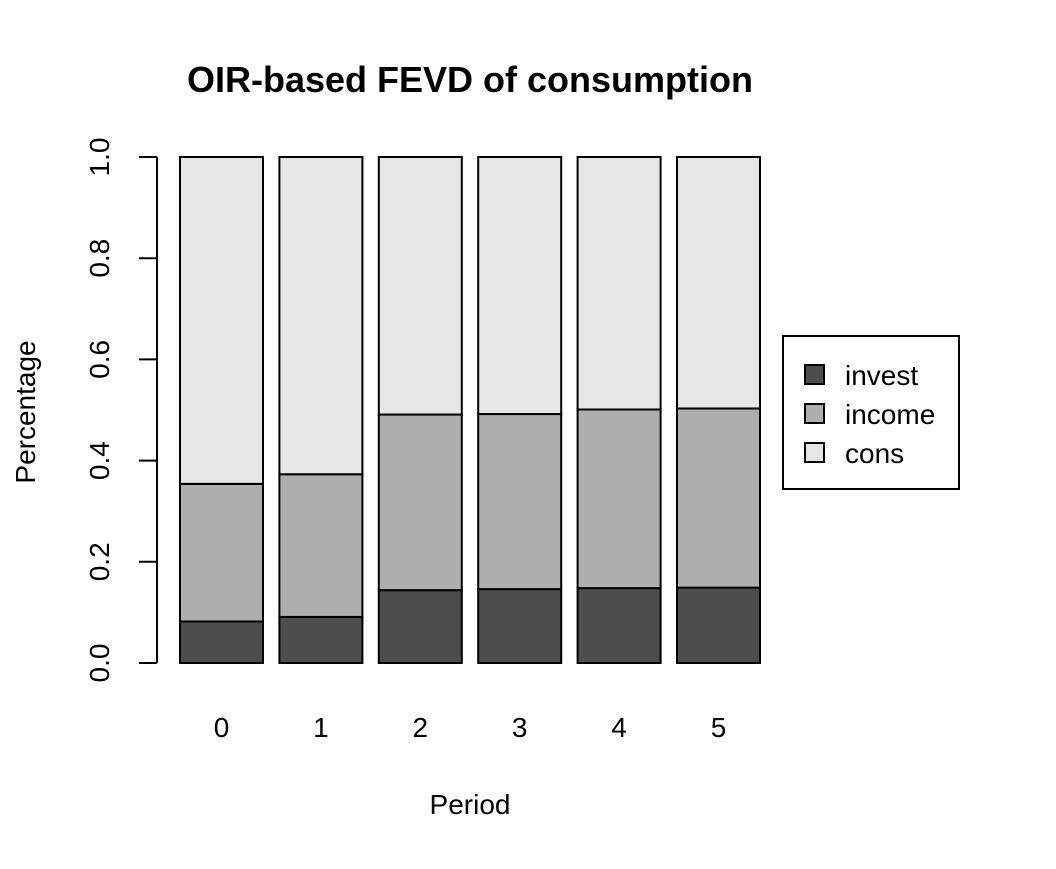 The image size is (1056, 869). I want to click on legend-label-invest: invest, so click(881, 375).